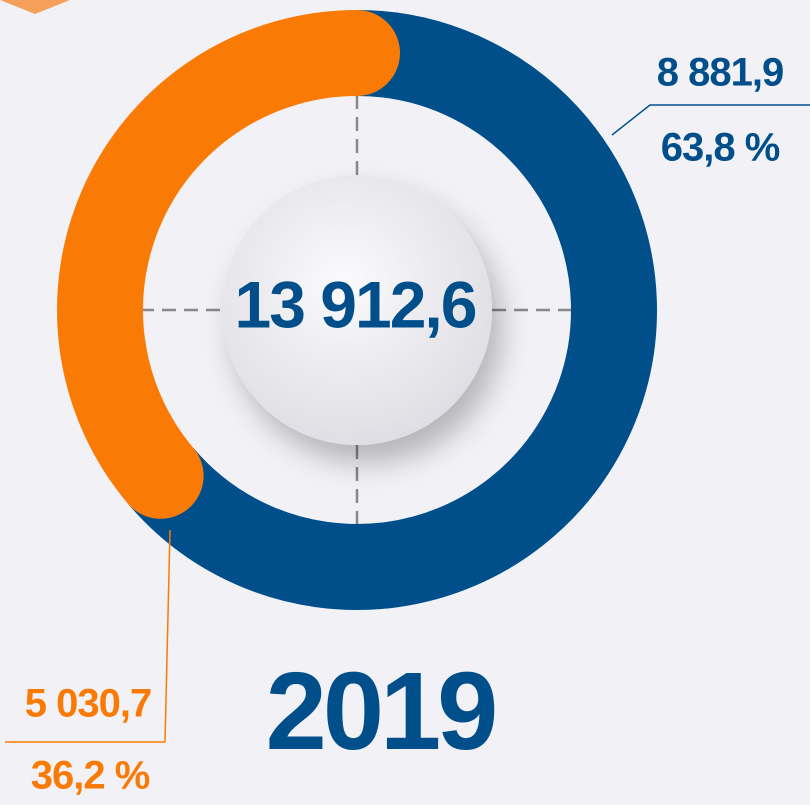 This screenshot has width=810, height=805. Describe the element at coordinates (355, 304) in the screenshot. I see `center-label: 13 912,6` at that location.